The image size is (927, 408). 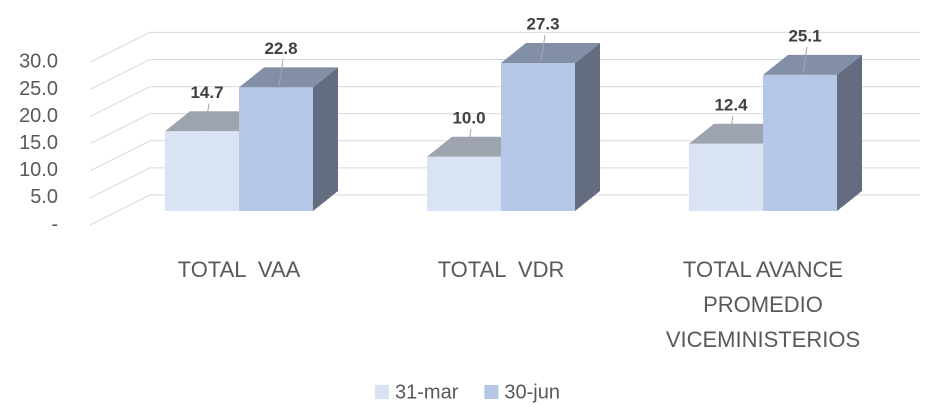 I want to click on x-tick-label: TOTAL VAA, so click(x=239, y=269).